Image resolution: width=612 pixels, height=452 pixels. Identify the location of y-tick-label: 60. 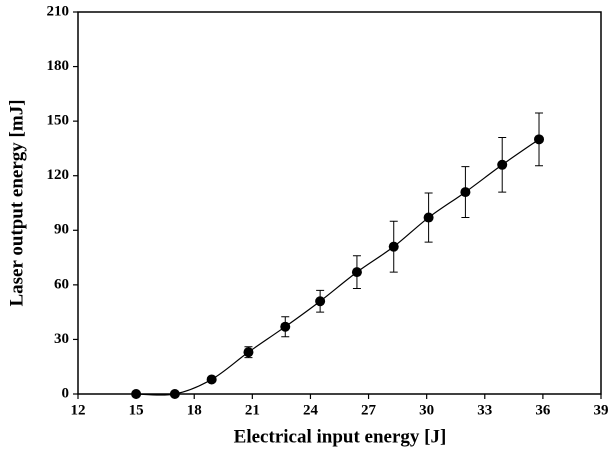
(61, 284).